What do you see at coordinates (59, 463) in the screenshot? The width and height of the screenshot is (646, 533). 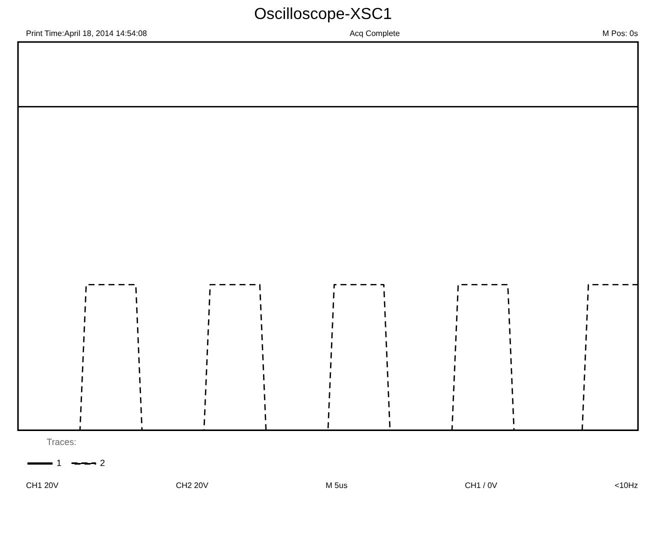 I see `legend-label: 1` at bounding box center [59, 463].